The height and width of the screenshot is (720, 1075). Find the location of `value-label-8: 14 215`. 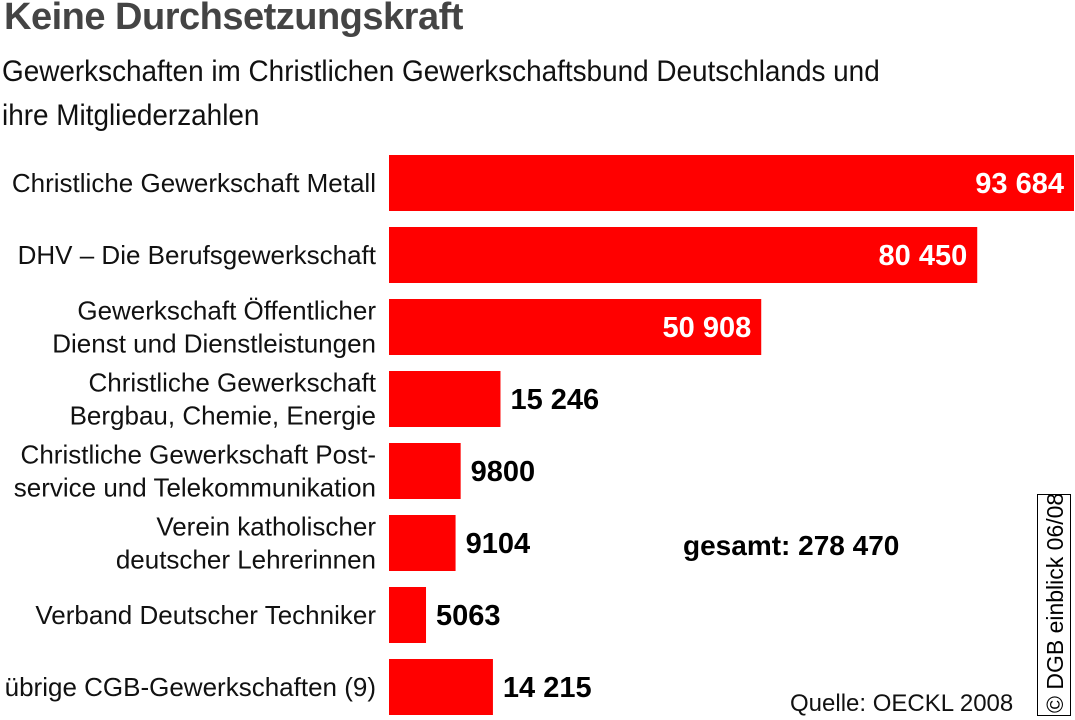

value-label-8: 14 215 is located at coordinates (547, 688).